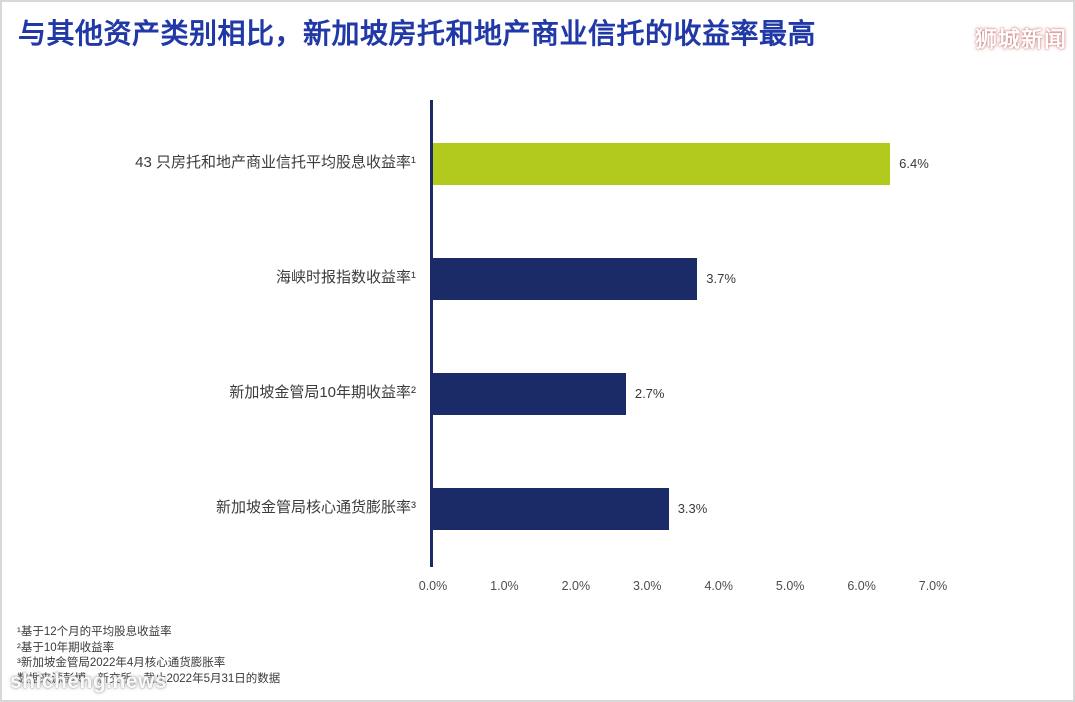 The width and height of the screenshot is (1075, 702). What do you see at coordinates (692, 508) in the screenshot?
I see `value-label: 3.3%` at bounding box center [692, 508].